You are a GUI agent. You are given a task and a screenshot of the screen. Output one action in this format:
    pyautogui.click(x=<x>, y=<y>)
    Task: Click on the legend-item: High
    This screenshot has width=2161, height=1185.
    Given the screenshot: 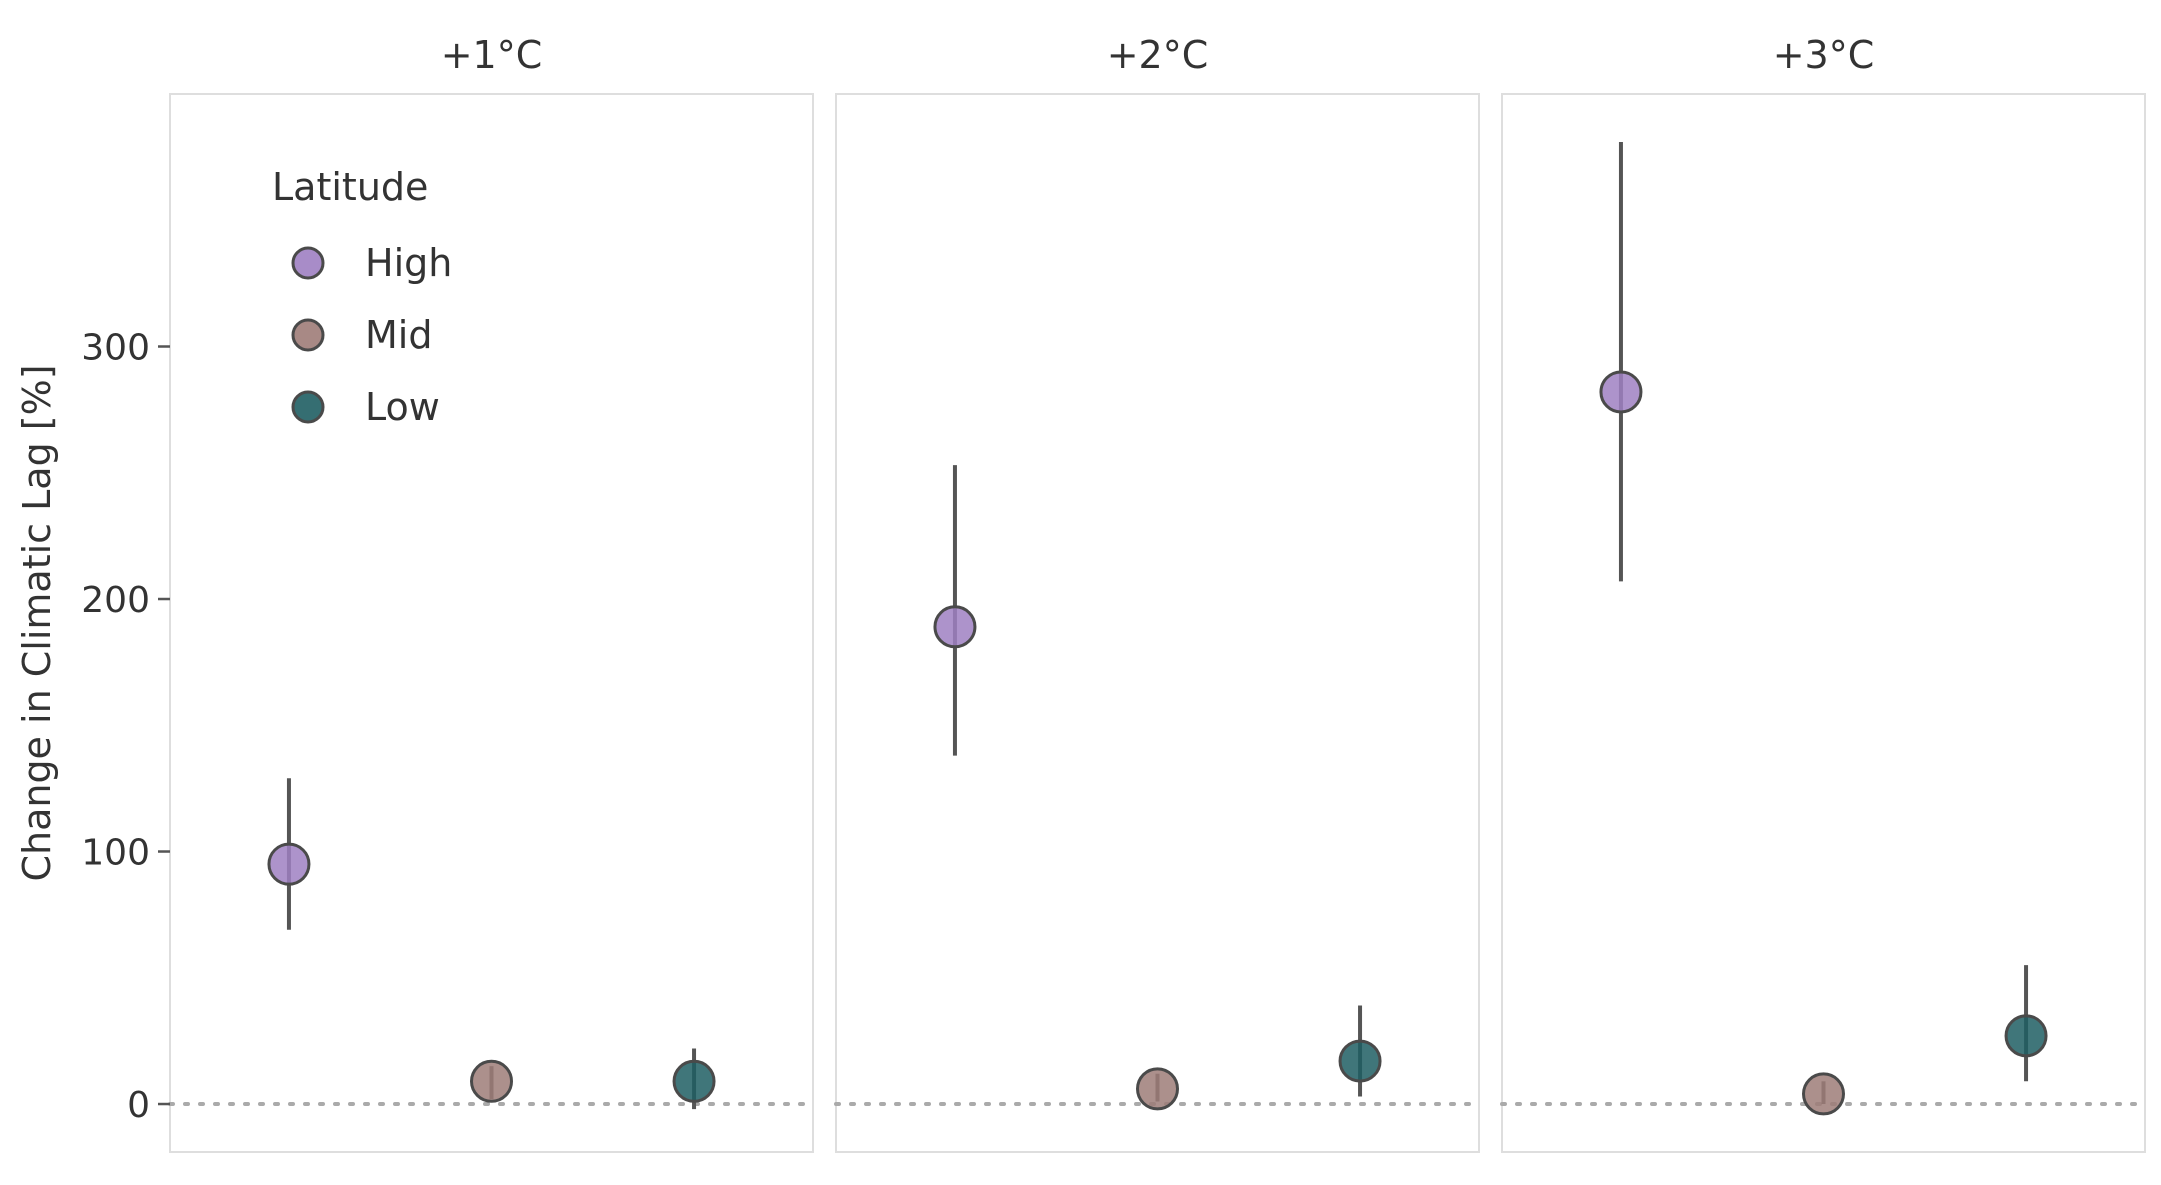 What is the action you would take?
    pyautogui.click(x=371, y=263)
    